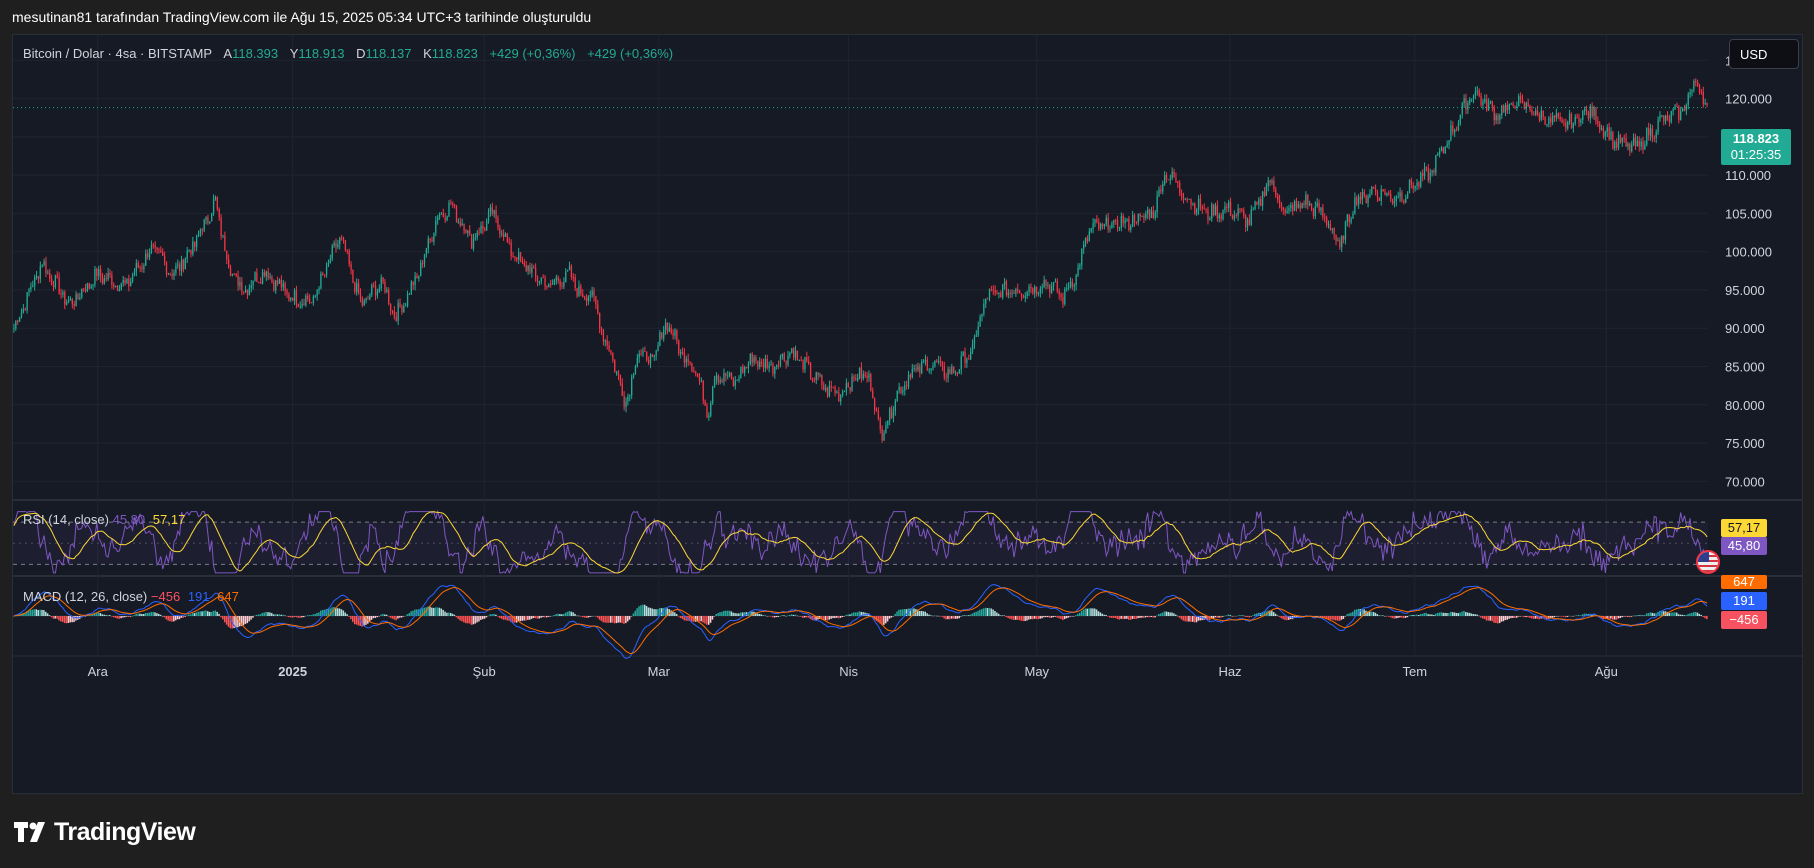  I want to click on symbol-label: Bitcoin / Dolar · 4sa · BITSTAMP, so click(117, 53).